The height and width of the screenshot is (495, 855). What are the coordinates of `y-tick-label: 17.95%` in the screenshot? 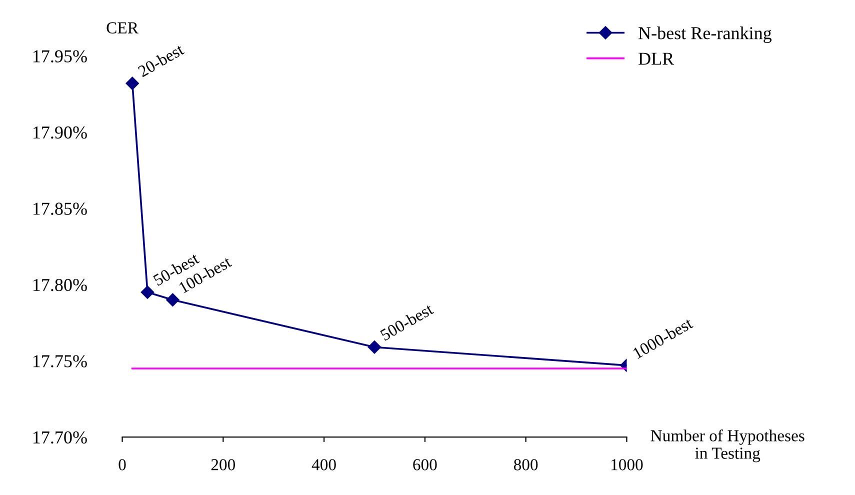 It's located at (60, 56).